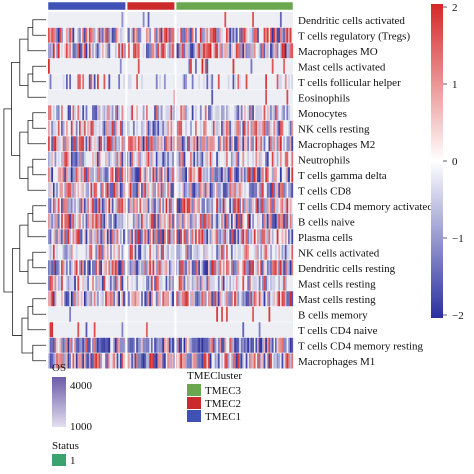 Image resolution: width=474 pixels, height=474 pixels. What do you see at coordinates (194, 390) in the screenshot?
I see `tmecluster-swatch-tmec3` at bounding box center [194, 390].